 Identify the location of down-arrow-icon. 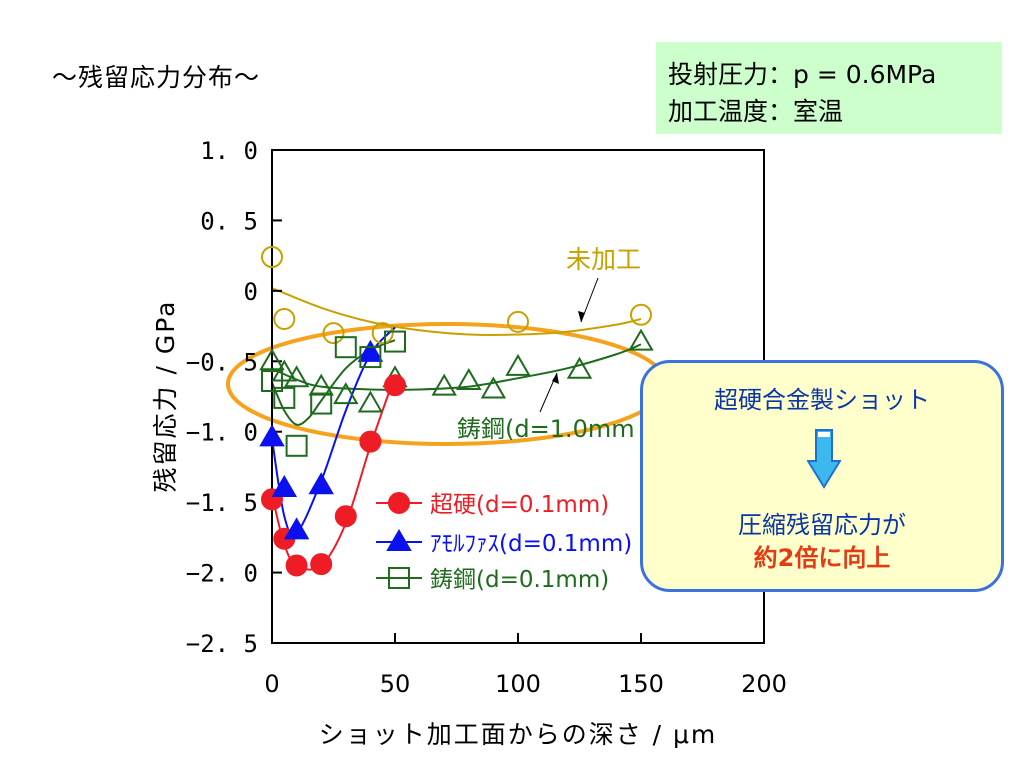
(824, 459).